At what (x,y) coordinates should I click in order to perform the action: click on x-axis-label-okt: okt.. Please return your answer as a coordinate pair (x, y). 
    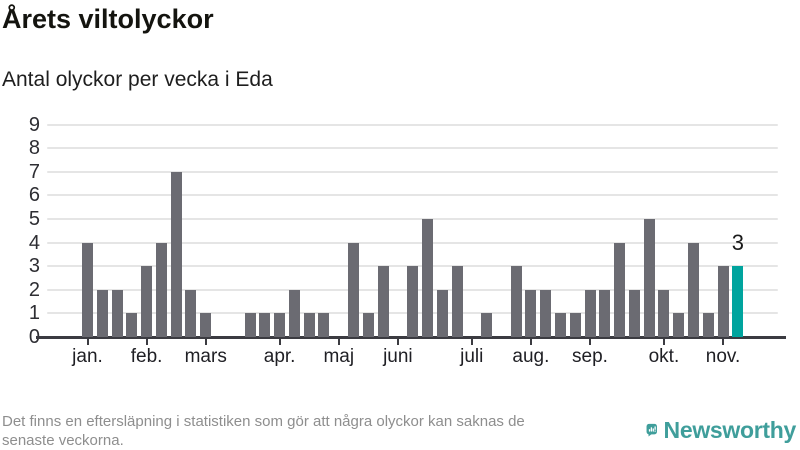
    Looking at the image, I should click on (664, 356).